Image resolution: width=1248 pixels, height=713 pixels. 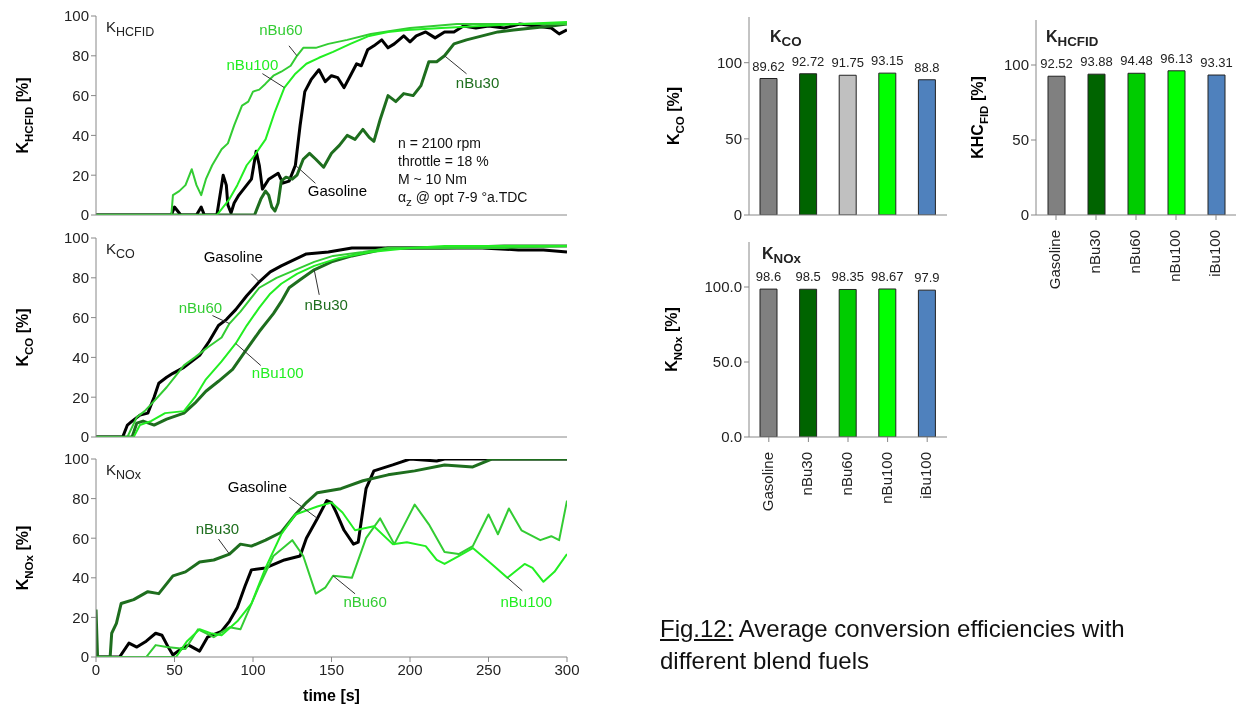 What do you see at coordinates (1096, 62) in the screenshot?
I see `data-label: 93.88` at bounding box center [1096, 62].